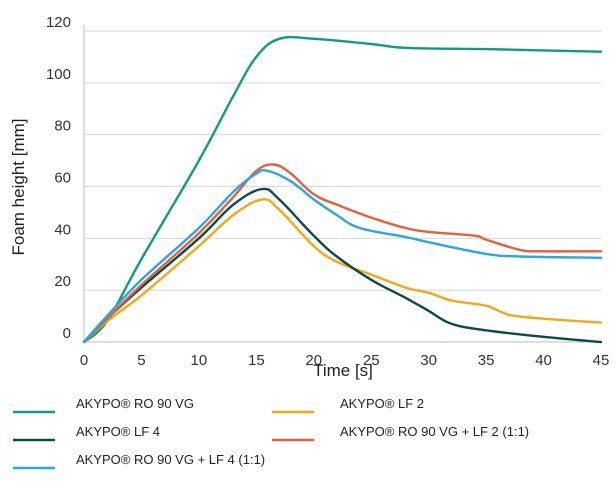 This screenshot has width=616, height=498. I want to click on x-tick-label: 30, so click(428, 360).